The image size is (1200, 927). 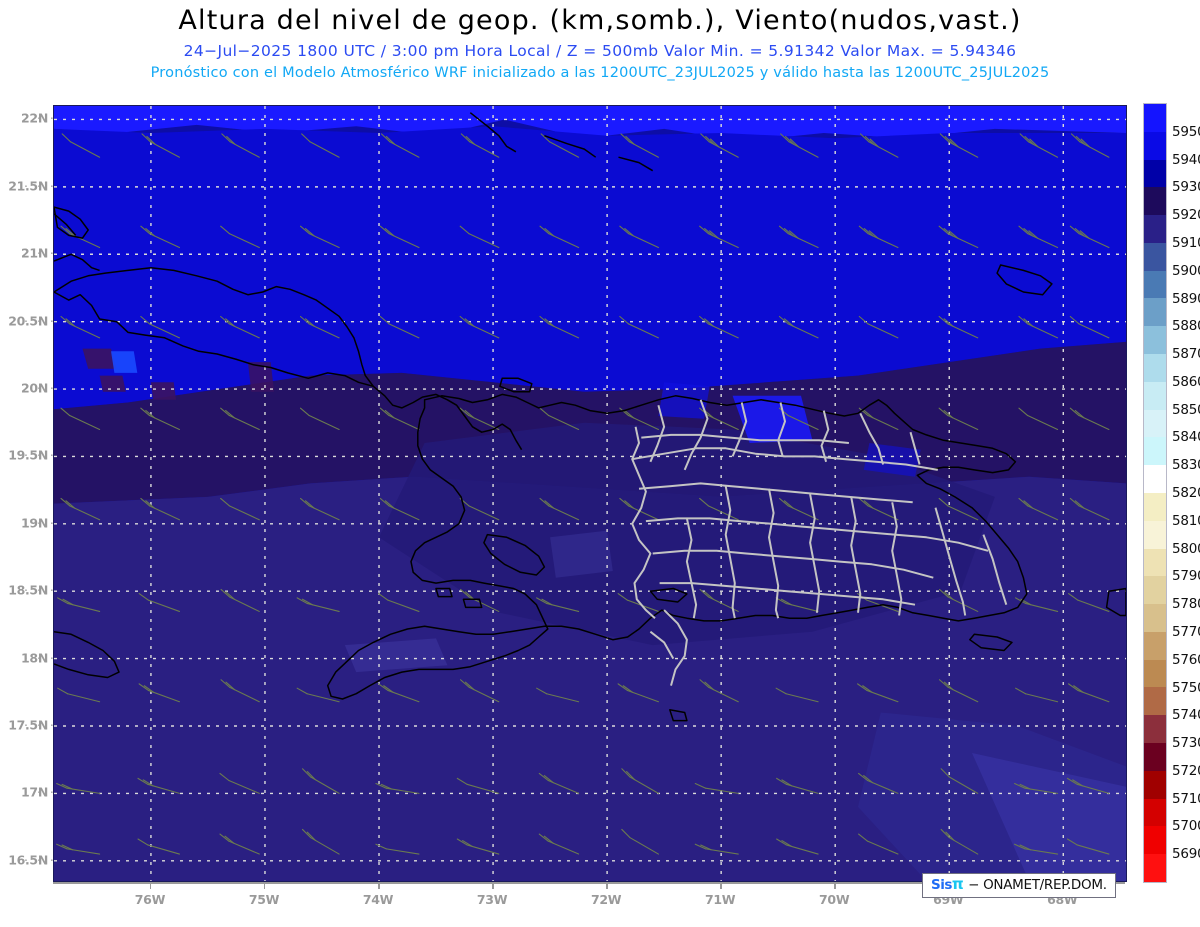 I want to click on latitude-label: 21N, so click(x=34, y=253).